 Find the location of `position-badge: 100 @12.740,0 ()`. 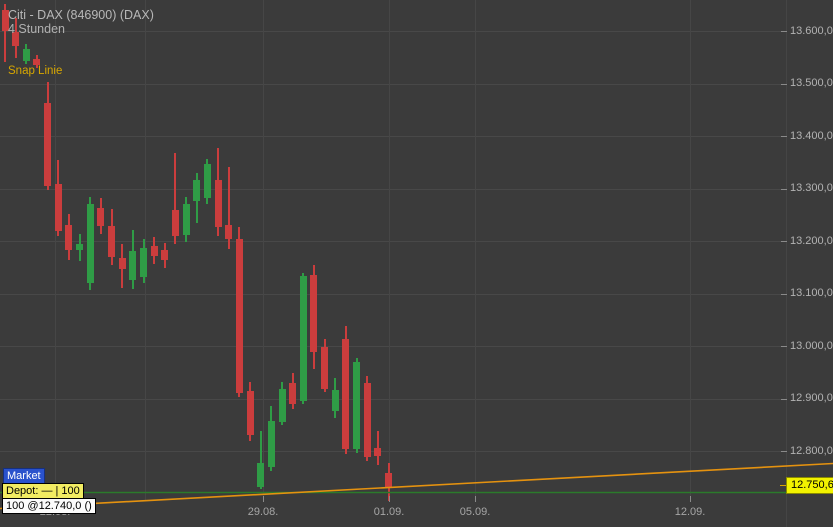

position-badge: 100 @12.740,0 () is located at coordinates (49, 506).